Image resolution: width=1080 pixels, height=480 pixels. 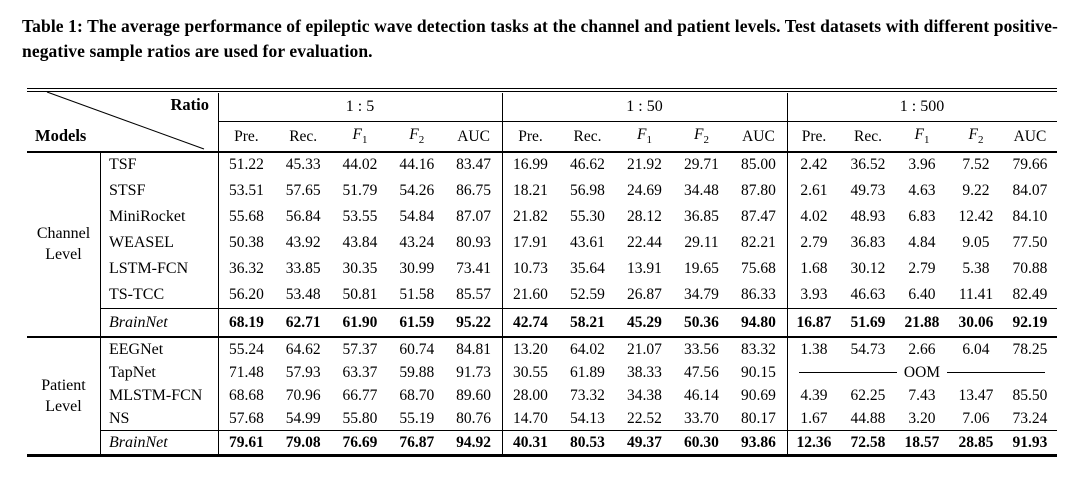 What do you see at coordinates (136, 349) in the screenshot?
I see `model-name: EEGNet` at bounding box center [136, 349].